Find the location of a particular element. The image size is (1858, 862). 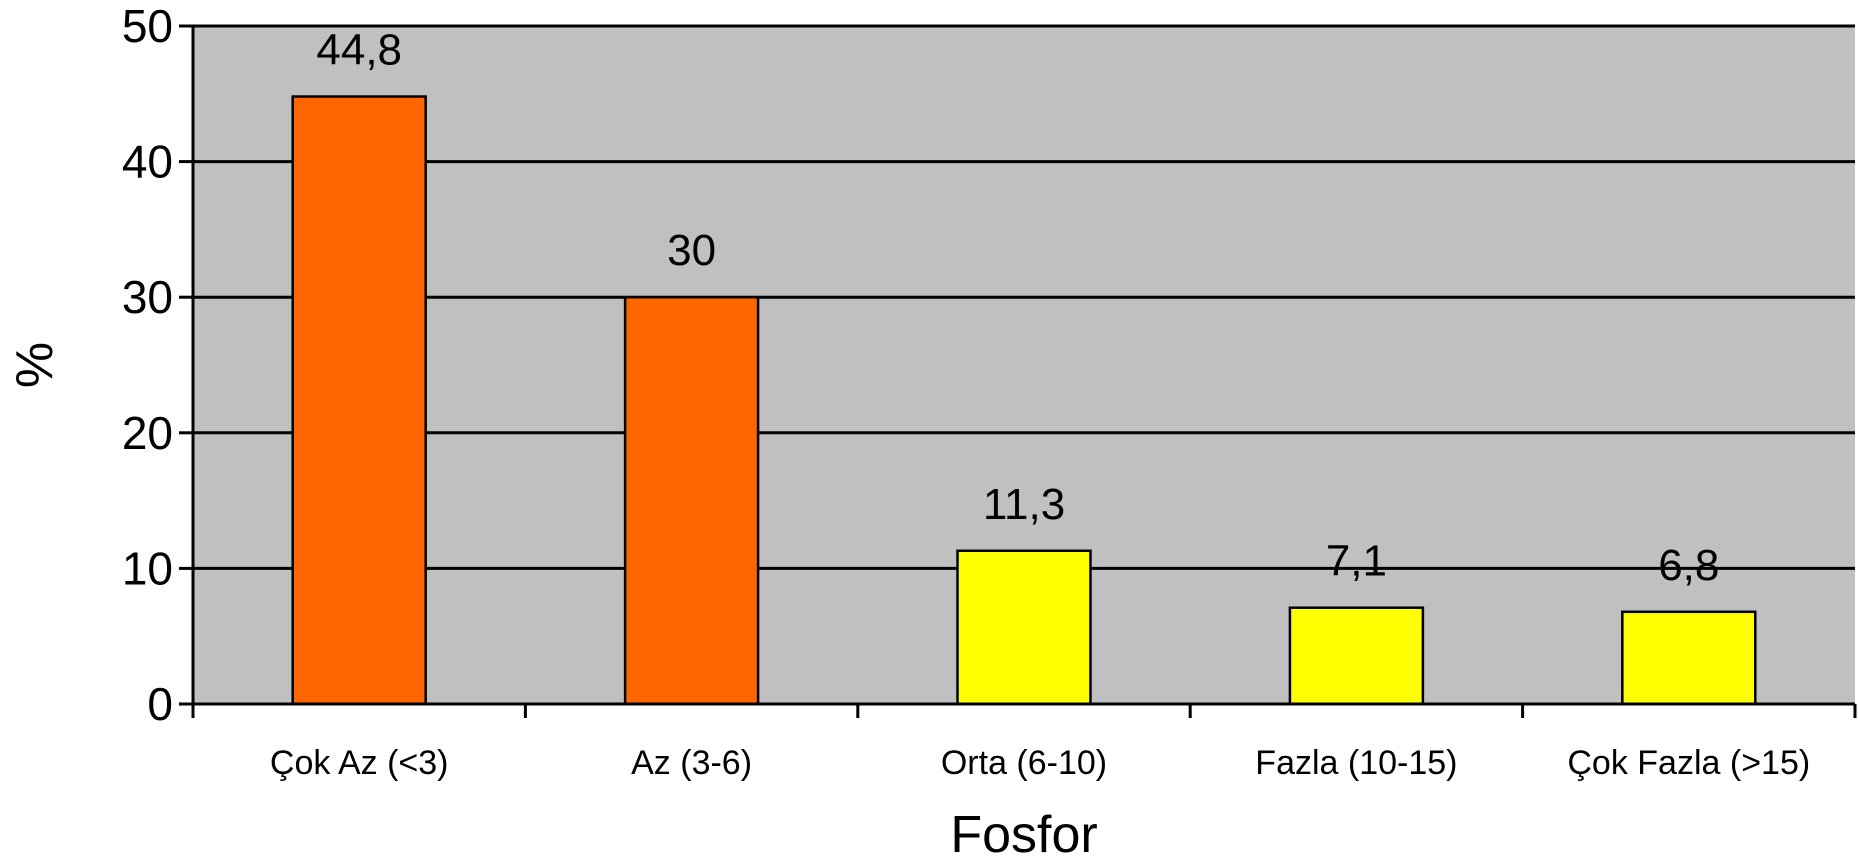

x-tick-label: Orta (6-10) is located at coordinates (1024, 763).